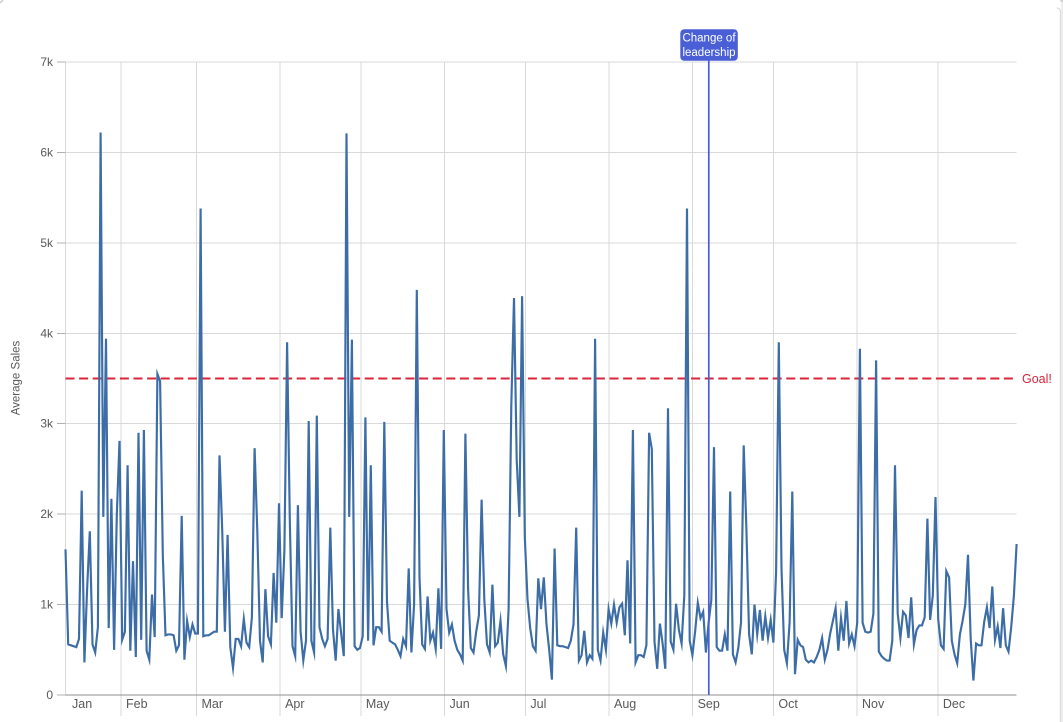  What do you see at coordinates (625, 704) in the screenshot?
I see `svg-text: Aug` at bounding box center [625, 704].